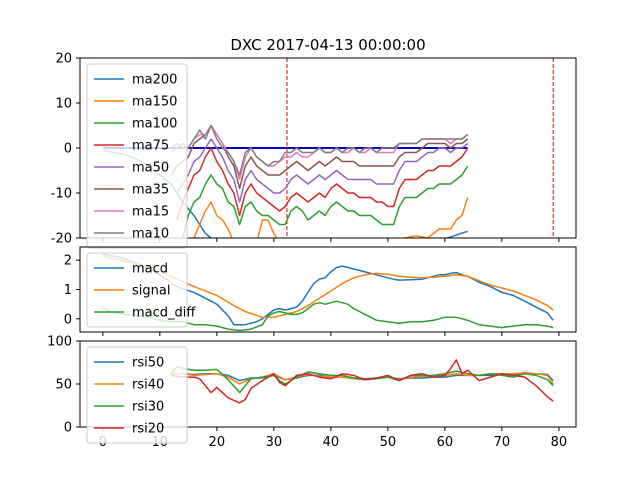  What do you see at coordinates (362, 377) in the screenshot?
I see `series-line-rsi50` at bounding box center [362, 377].